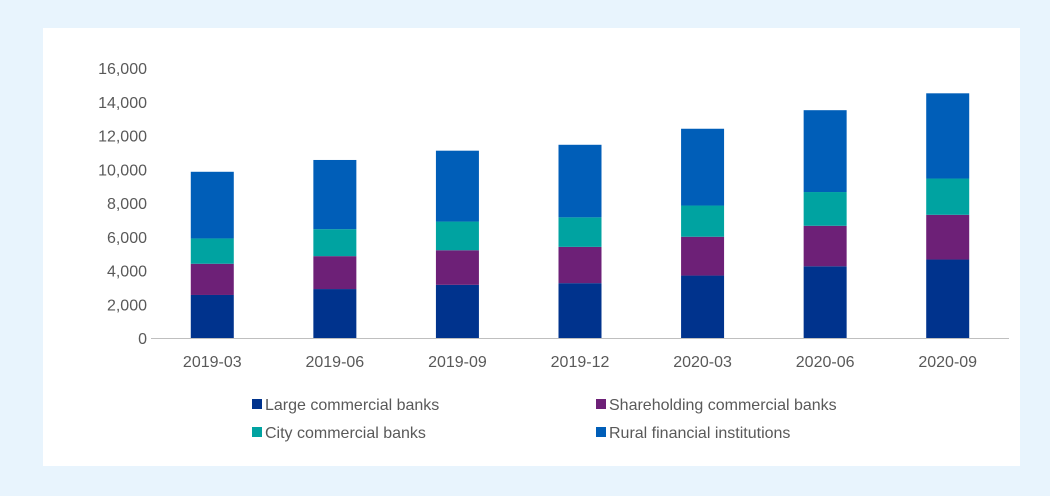  What do you see at coordinates (212, 362) in the screenshot?
I see `x-tick-label: 2019-03` at bounding box center [212, 362].